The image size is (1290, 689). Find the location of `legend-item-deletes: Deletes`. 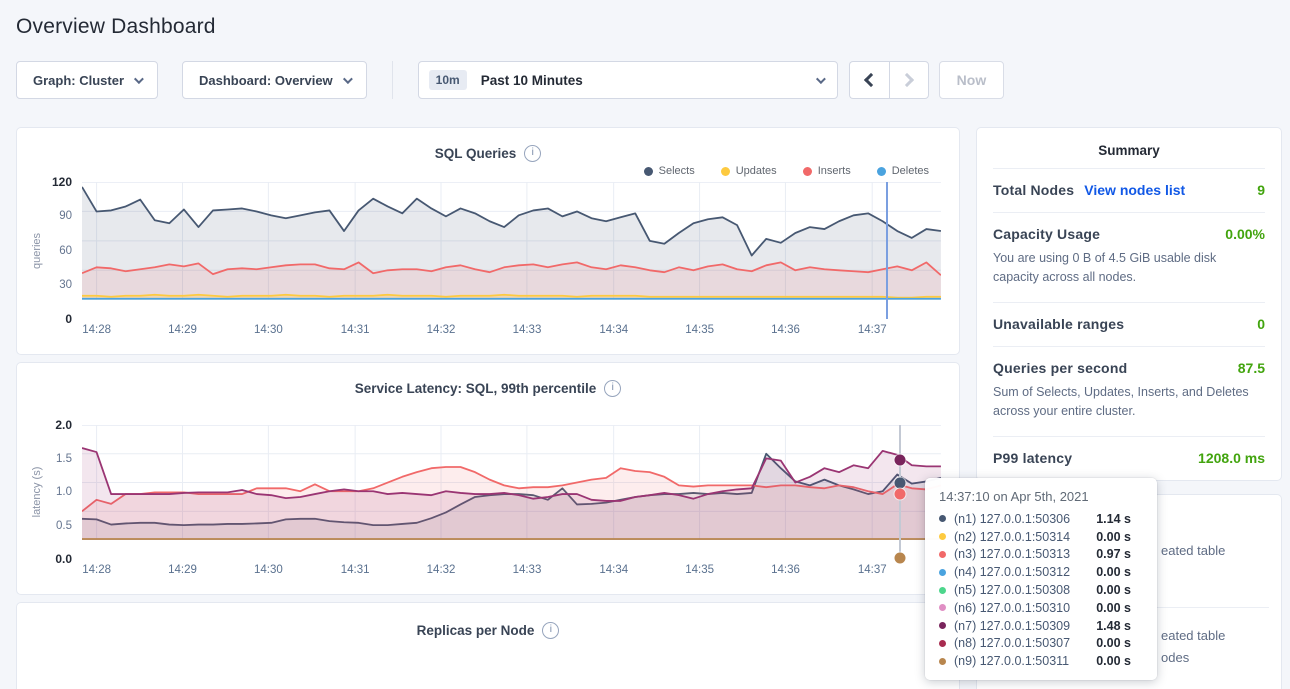

legend-item-deletes: Deletes is located at coordinates (902, 171).